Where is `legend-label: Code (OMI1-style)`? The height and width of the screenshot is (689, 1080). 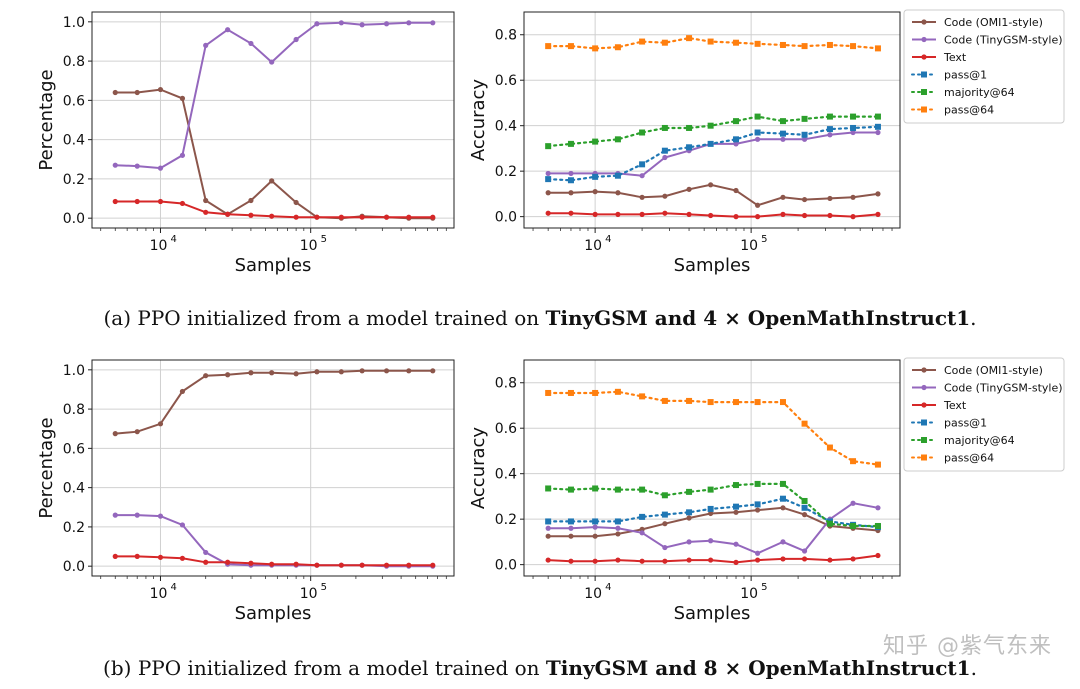 legend-label: Code (OMI1-style) is located at coordinates (993, 370).